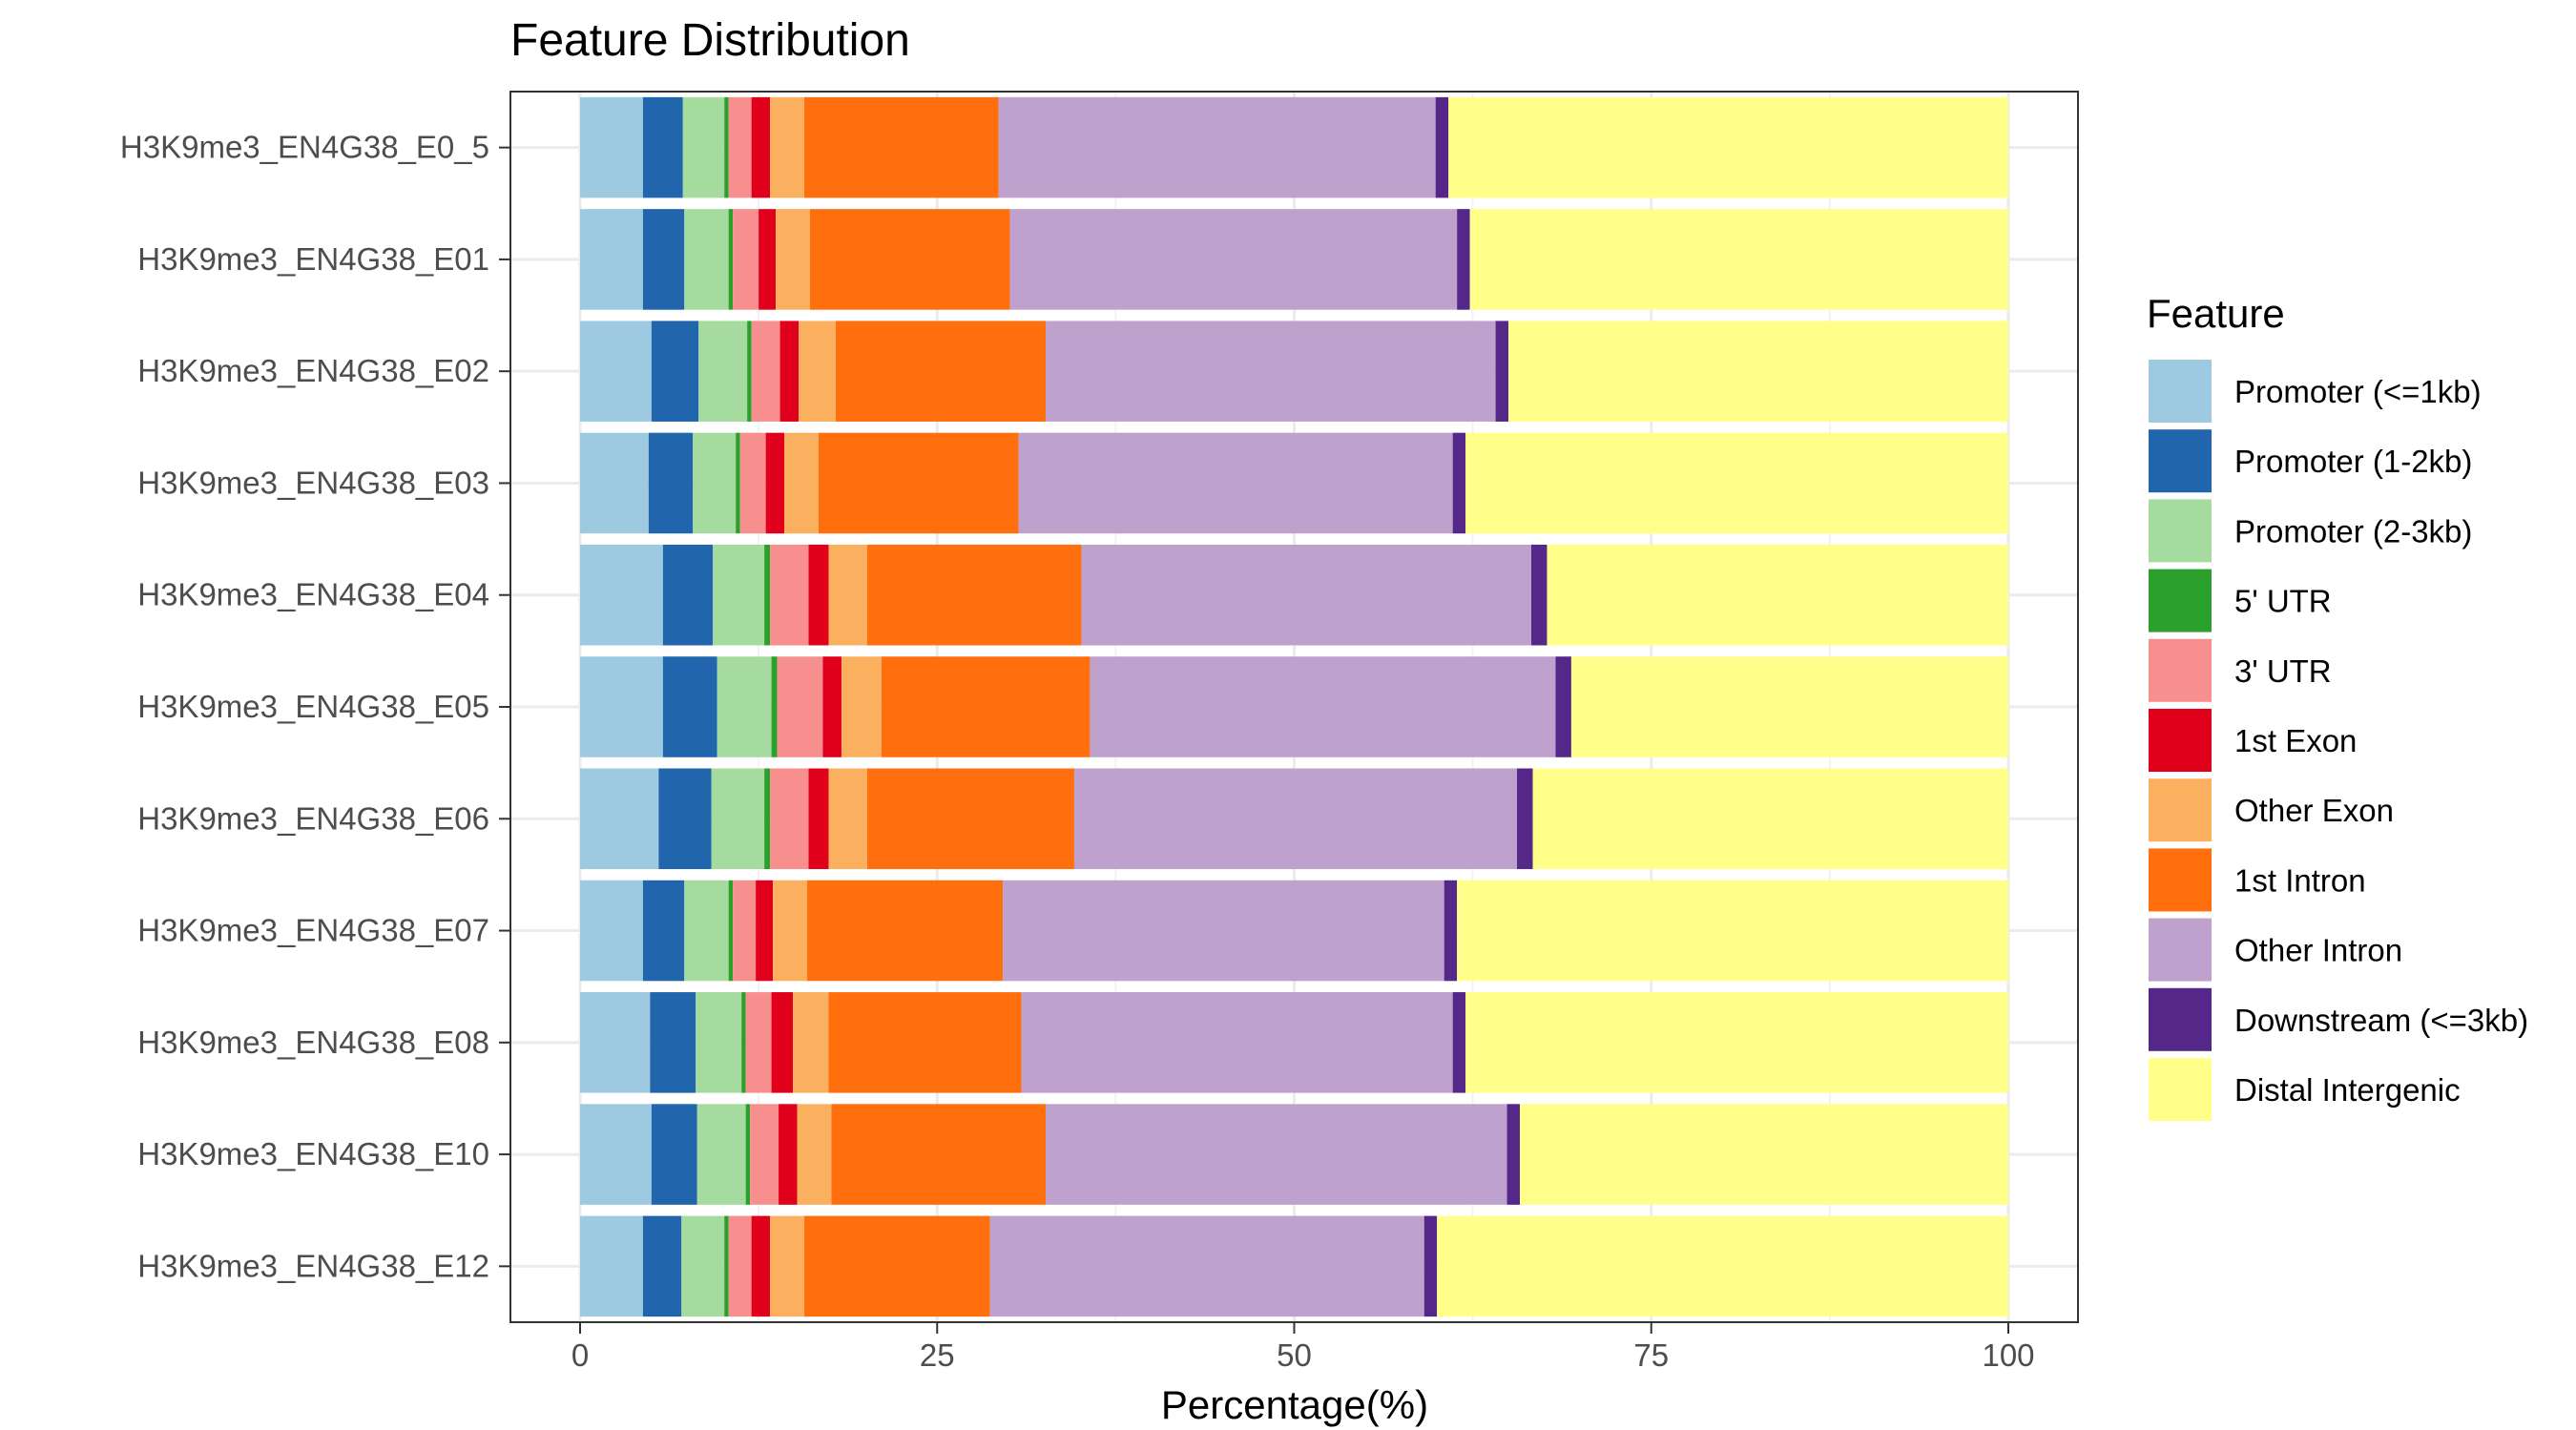  I want to click on x-tick-label: 100, so click(2008, 1355).